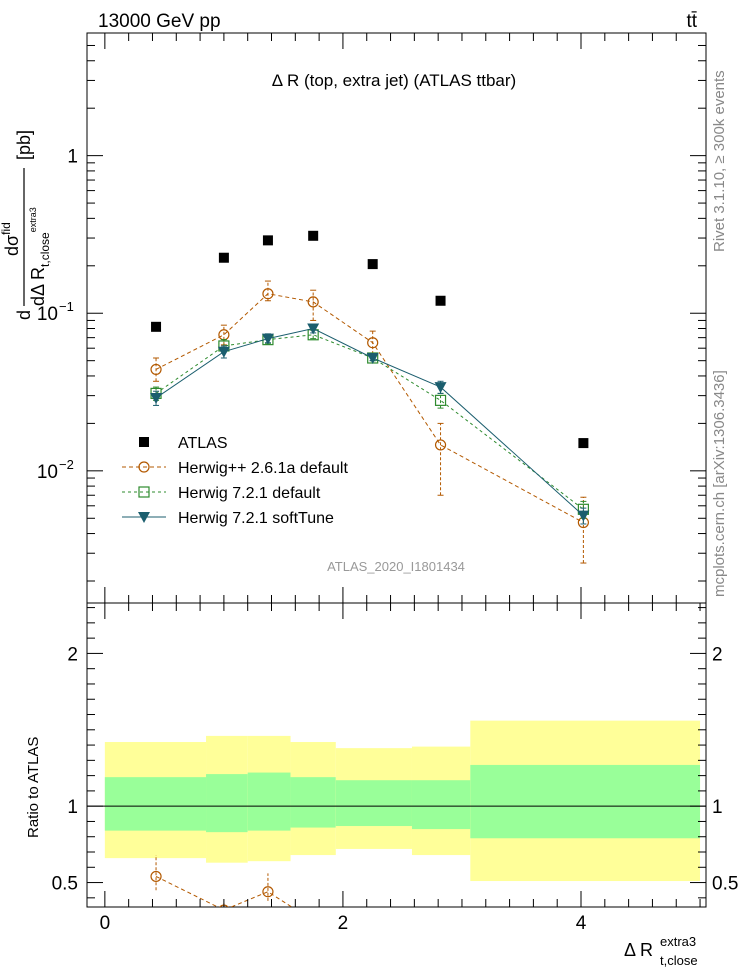 This screenshot has width=746, height=972. What do you see at coordinates (679, 960) in the screenshot?
I see `x-axis-label-sub: t,close` at bounding box center [679, 960].